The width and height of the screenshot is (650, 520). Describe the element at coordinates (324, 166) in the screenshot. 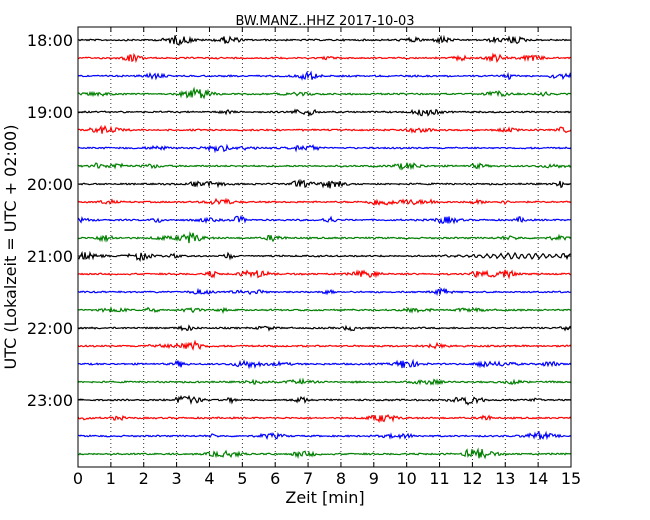

I see `trace-1945` at that location.